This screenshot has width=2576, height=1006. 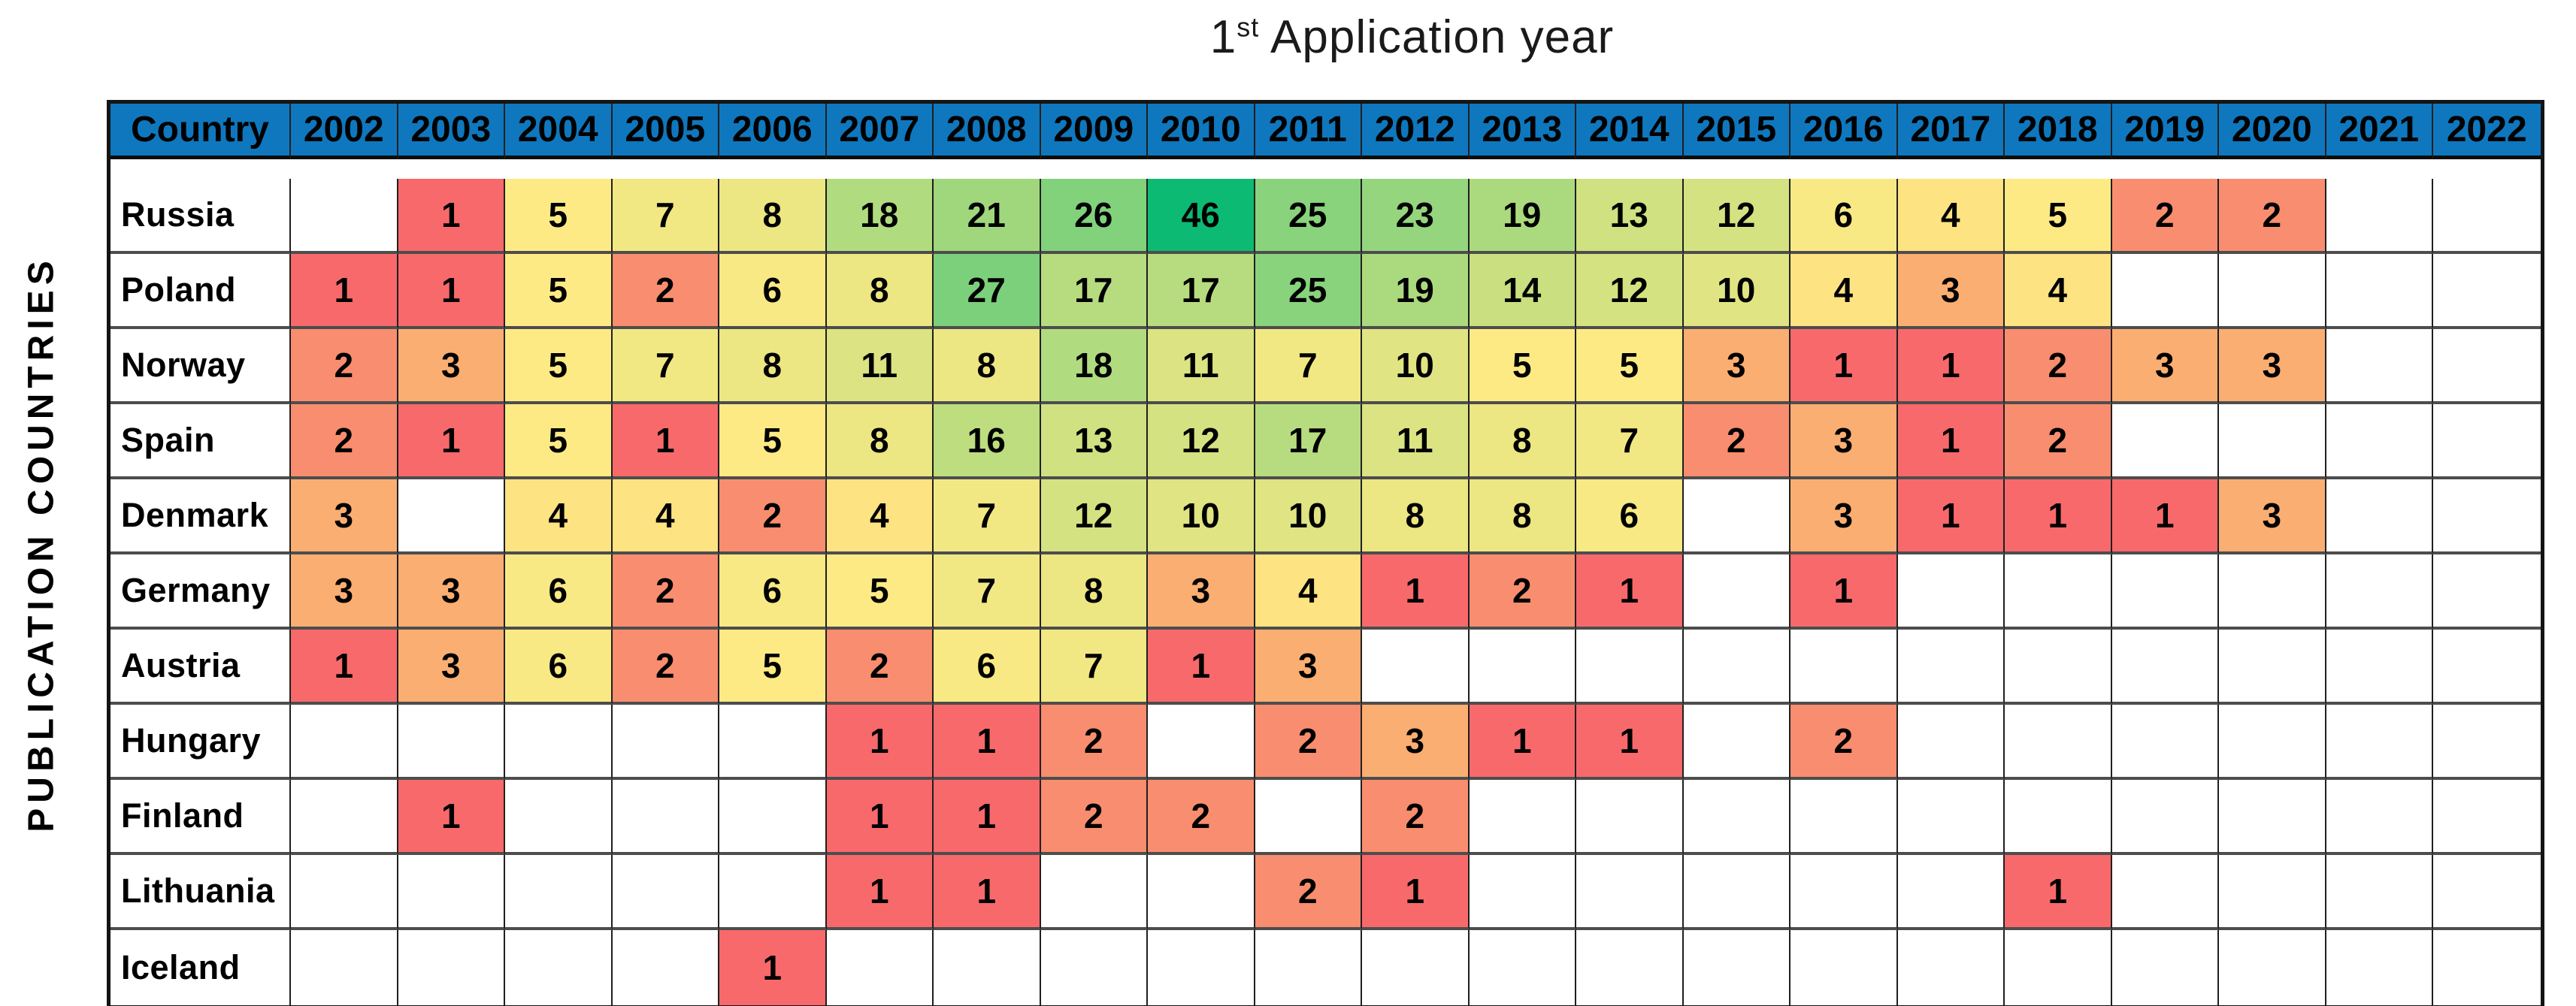 I want to click on heatmap-cell: 5, so click(x=773, y=441).